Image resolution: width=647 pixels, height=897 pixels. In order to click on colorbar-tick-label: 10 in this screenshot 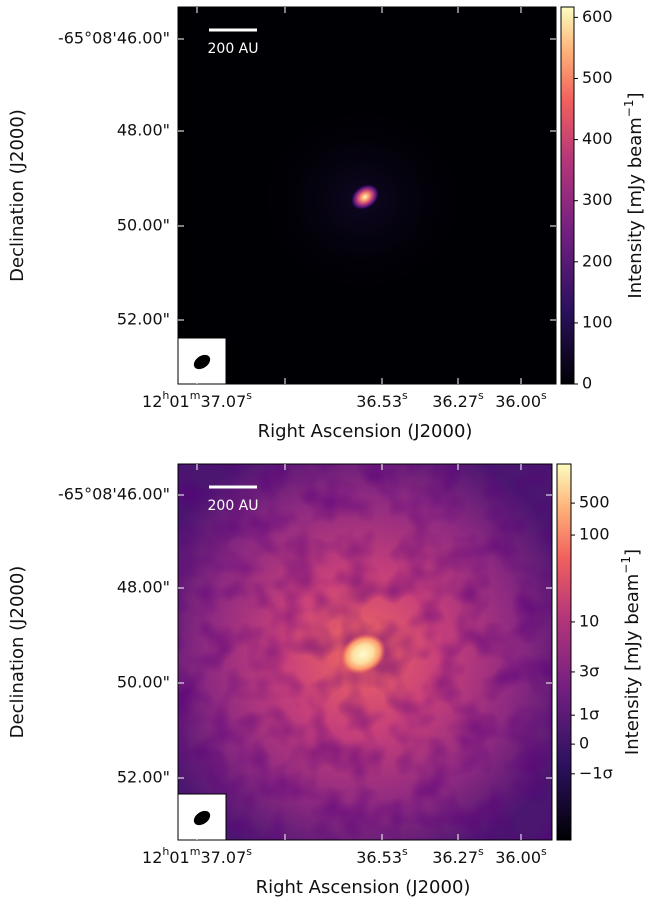, I will do `click(589, 620)`.